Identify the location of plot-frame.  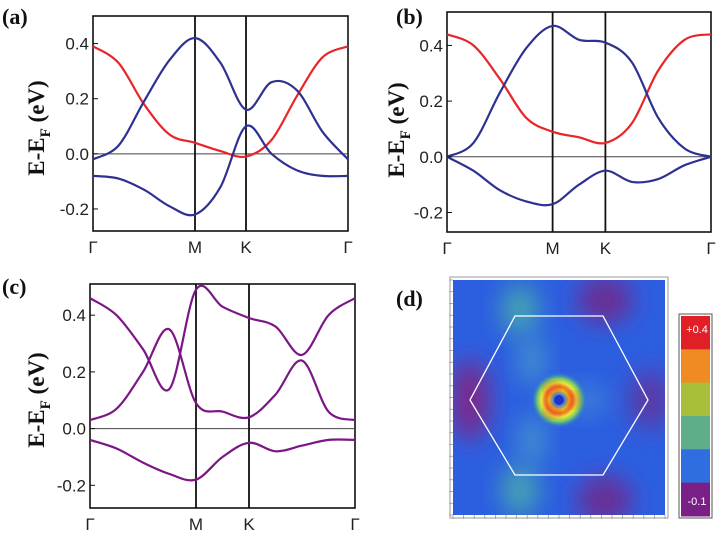
(220, 123).